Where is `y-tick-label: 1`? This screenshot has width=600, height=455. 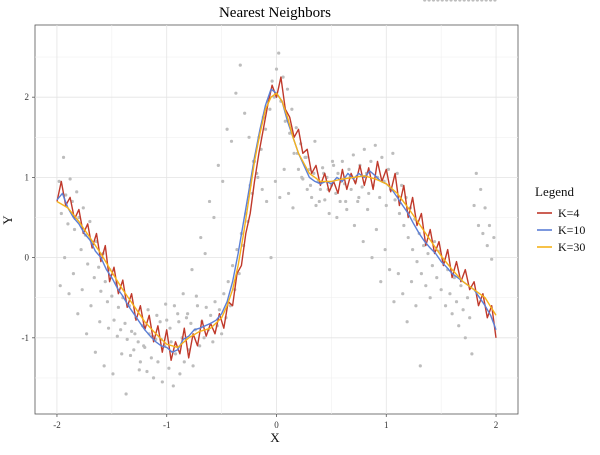
y-tick-label: 1 is located at coordinates (27, 177).